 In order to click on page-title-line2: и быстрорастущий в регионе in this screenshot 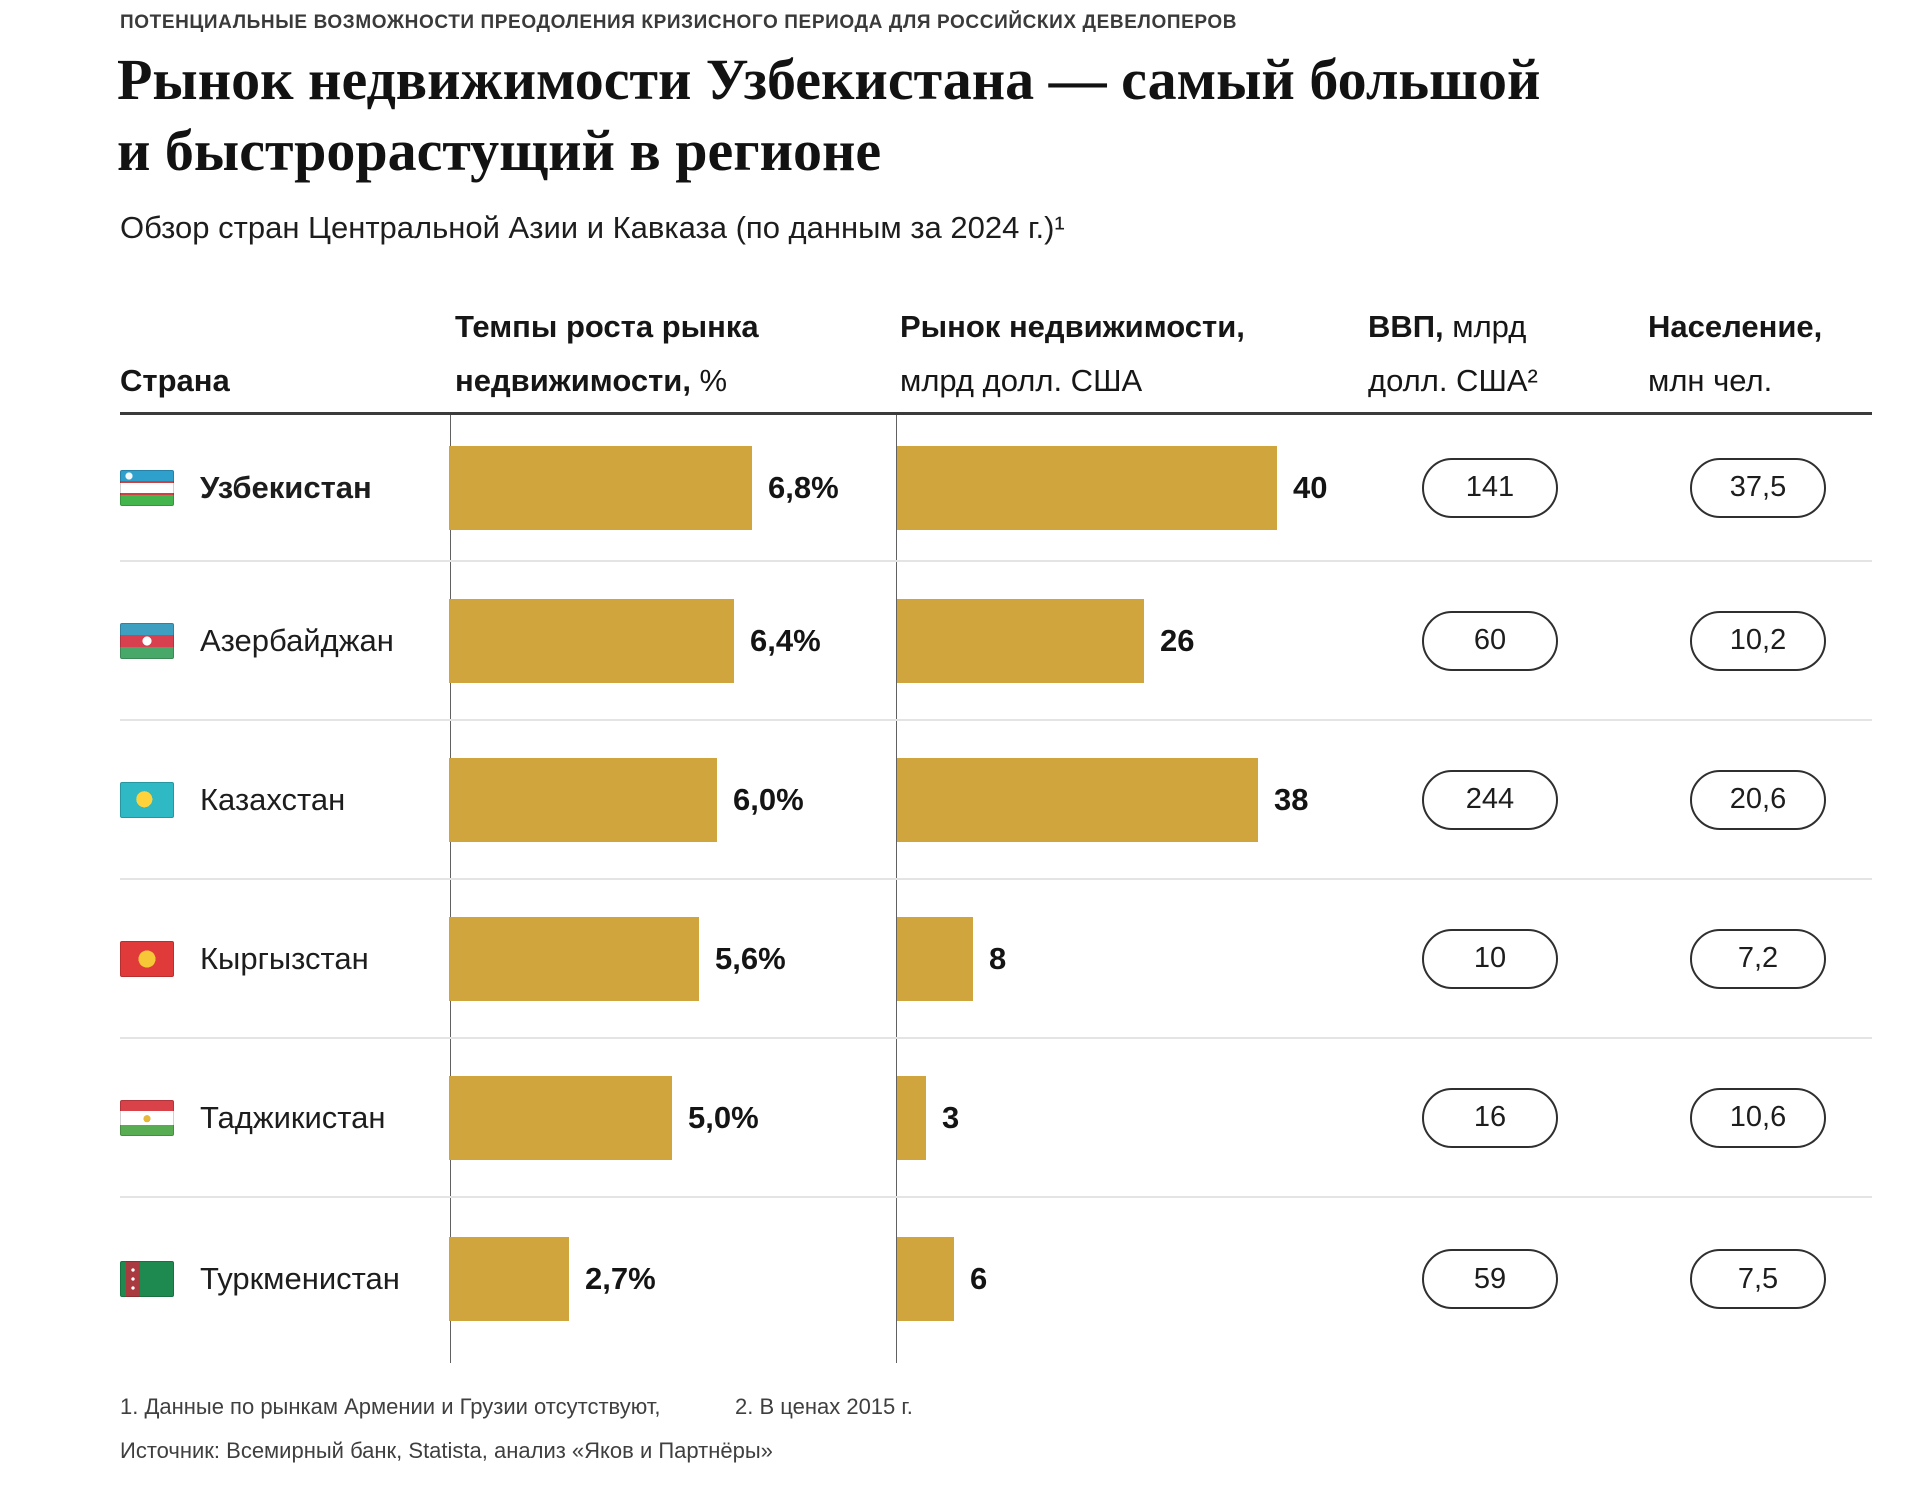, I will do `click(499, 150)`.